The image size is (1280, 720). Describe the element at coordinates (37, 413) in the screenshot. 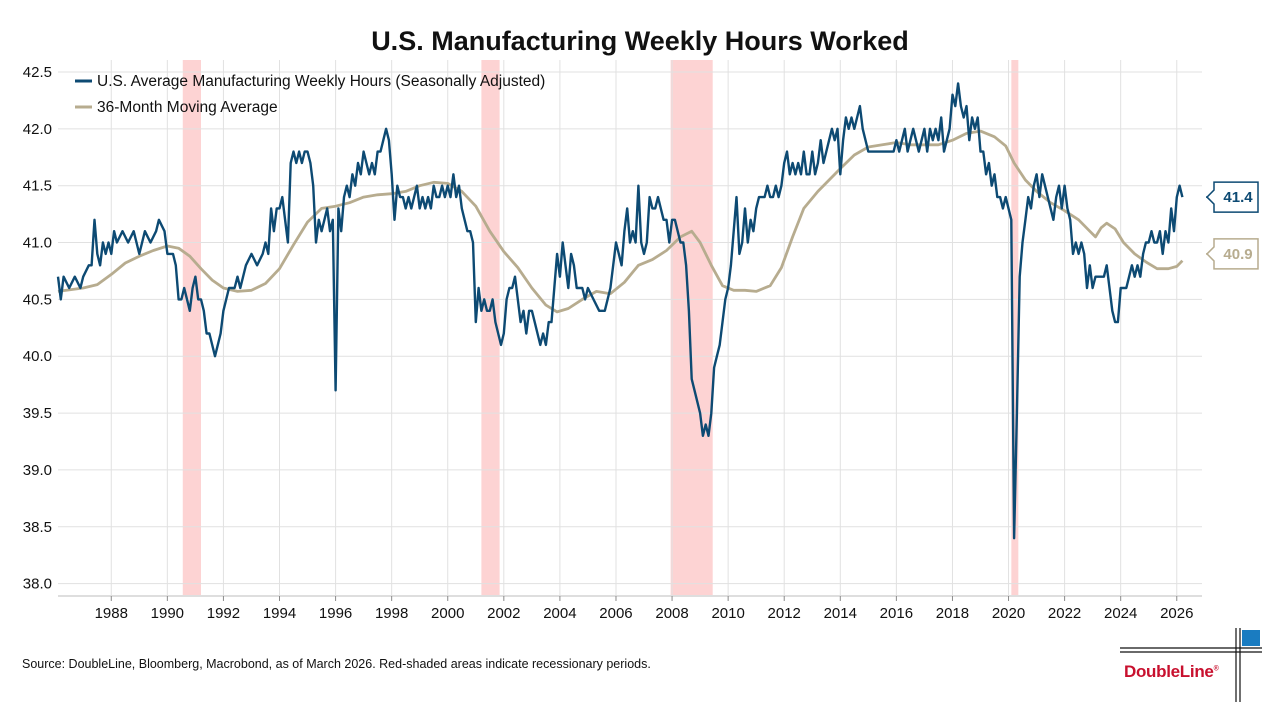

I see `y-tick-label-3: 39.5` at that location.